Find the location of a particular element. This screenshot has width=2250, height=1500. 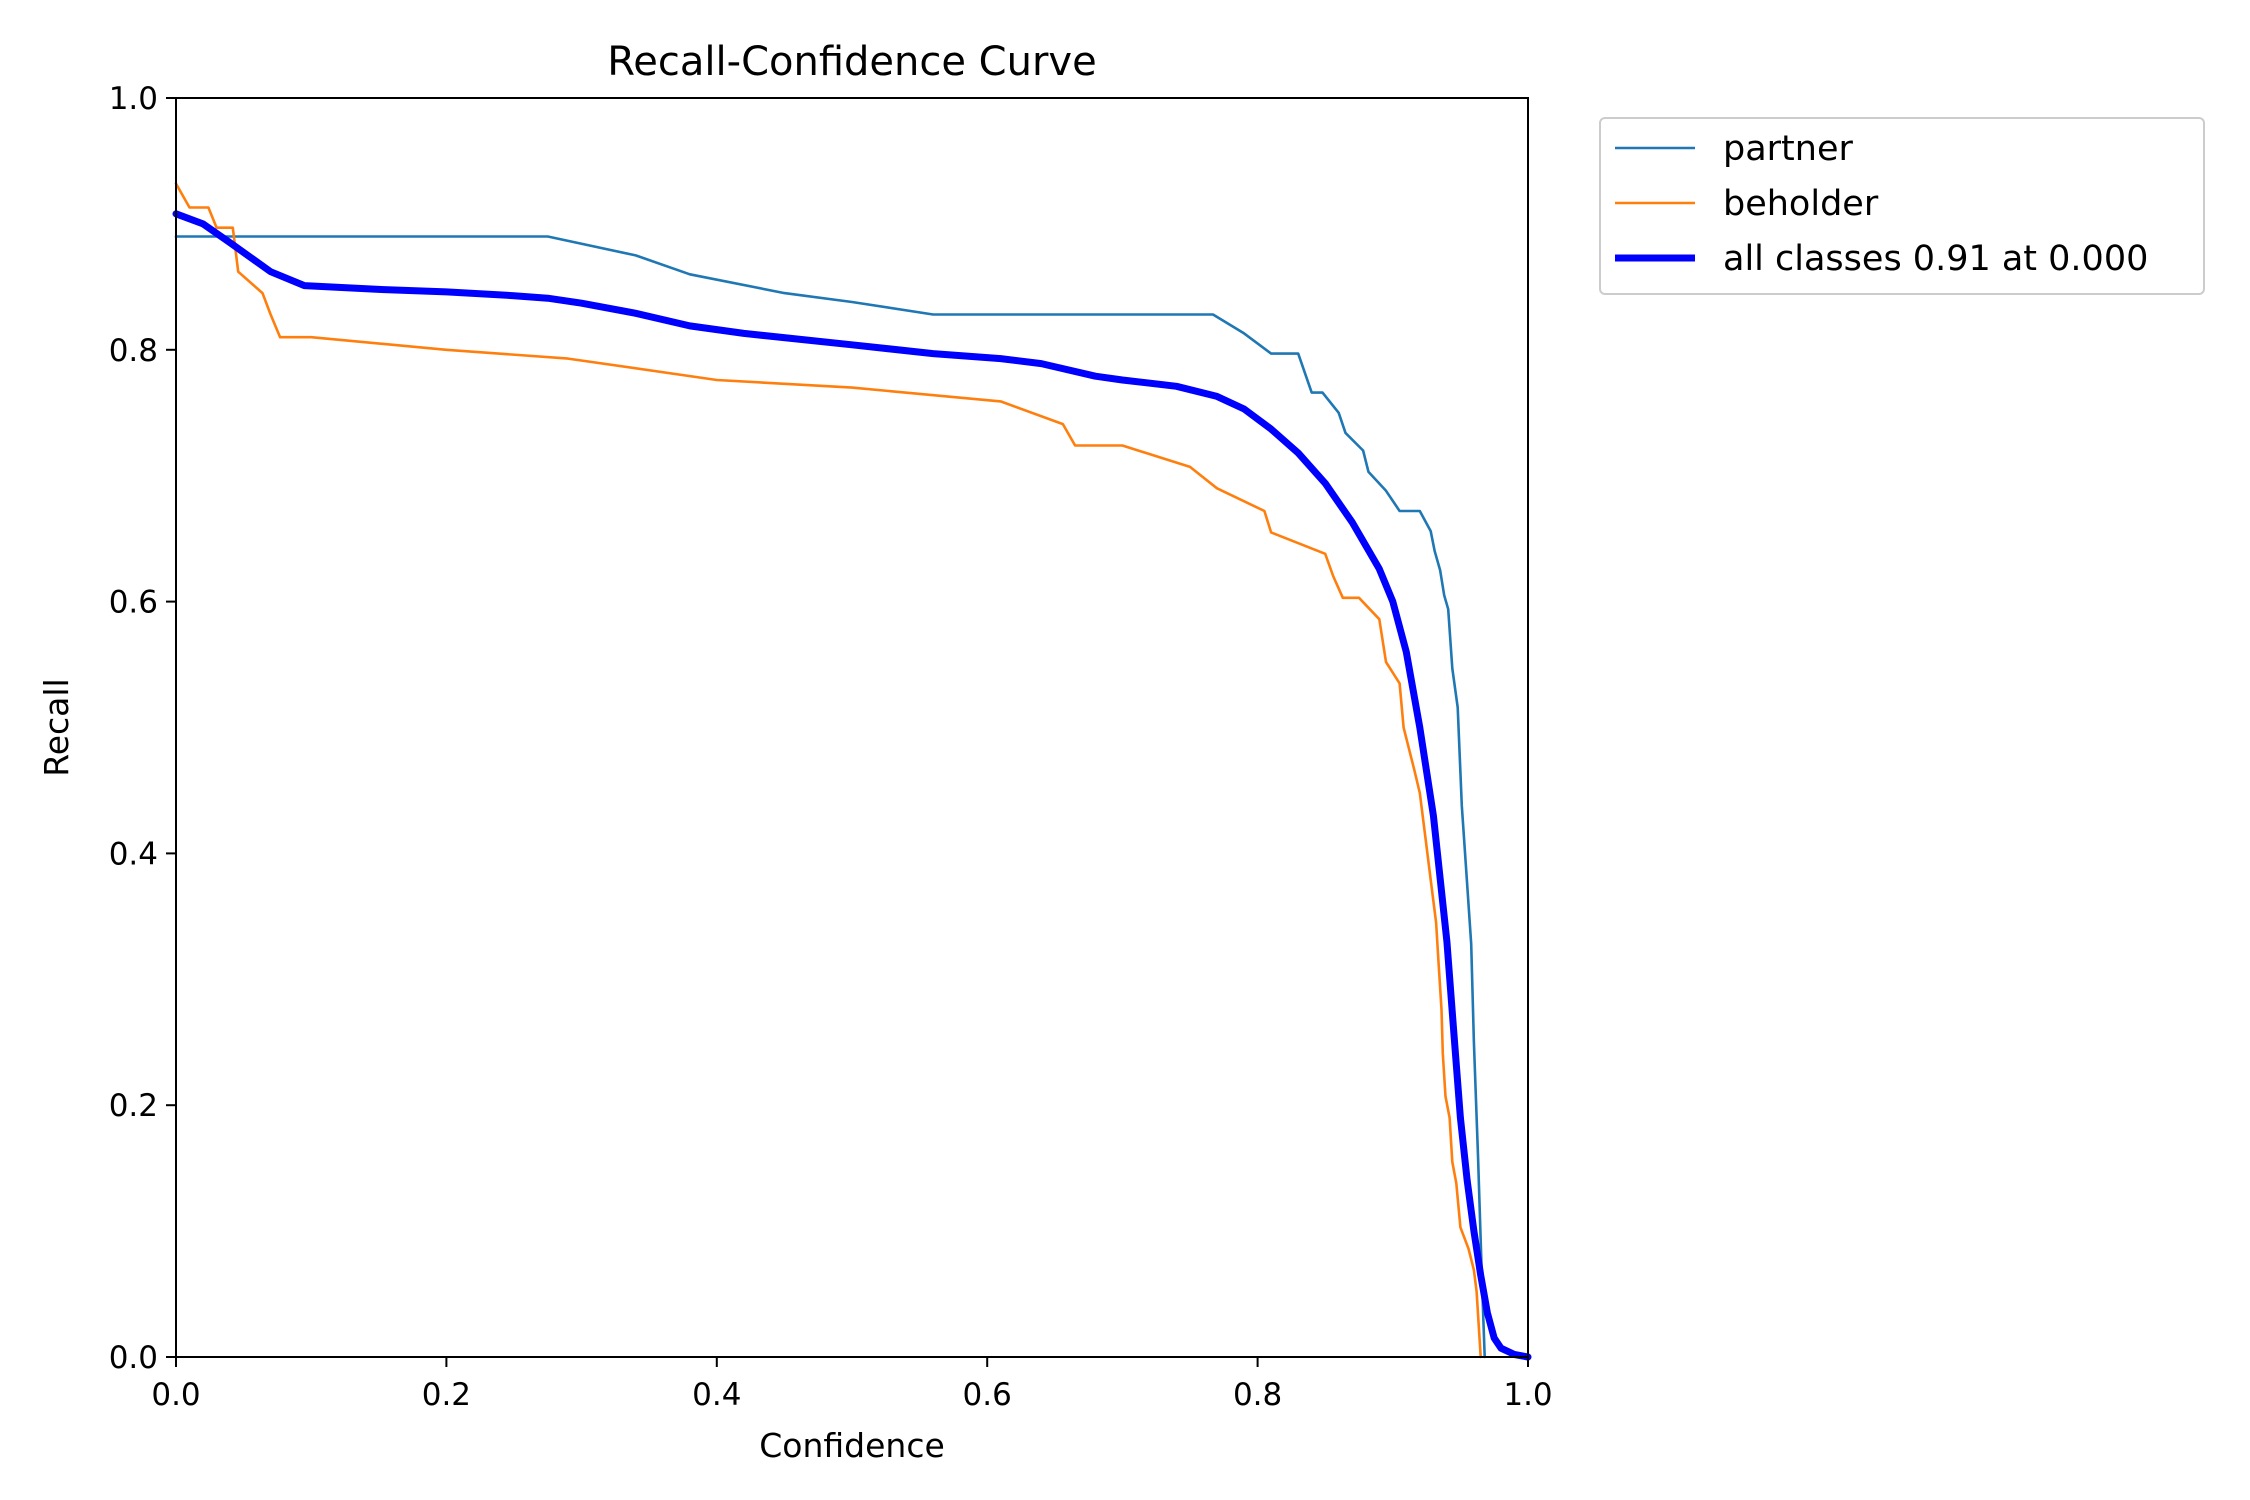

y-tick-label: 0.8 is located at coordinates (133, 351).